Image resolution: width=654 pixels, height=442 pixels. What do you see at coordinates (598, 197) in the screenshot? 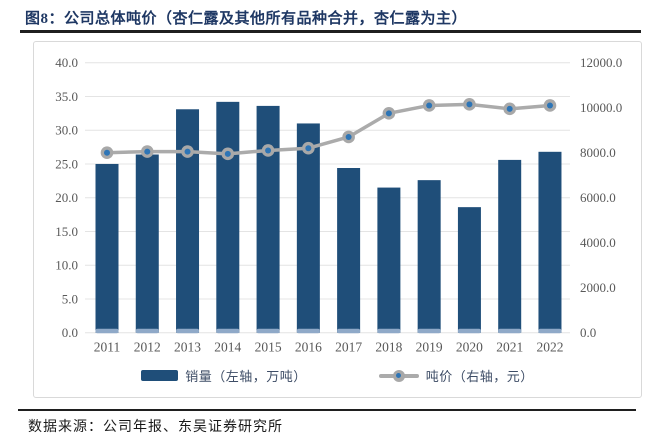
I see `right-axis-tick-label: 6000.0` at bounding box center [598, 197].